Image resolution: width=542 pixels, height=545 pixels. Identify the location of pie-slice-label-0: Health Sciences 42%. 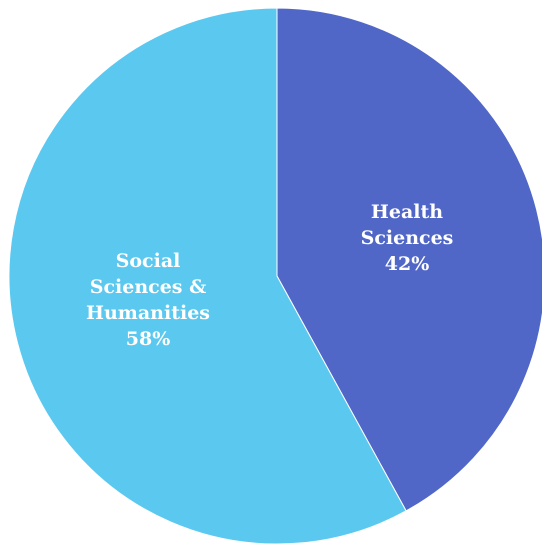
(407, 238).